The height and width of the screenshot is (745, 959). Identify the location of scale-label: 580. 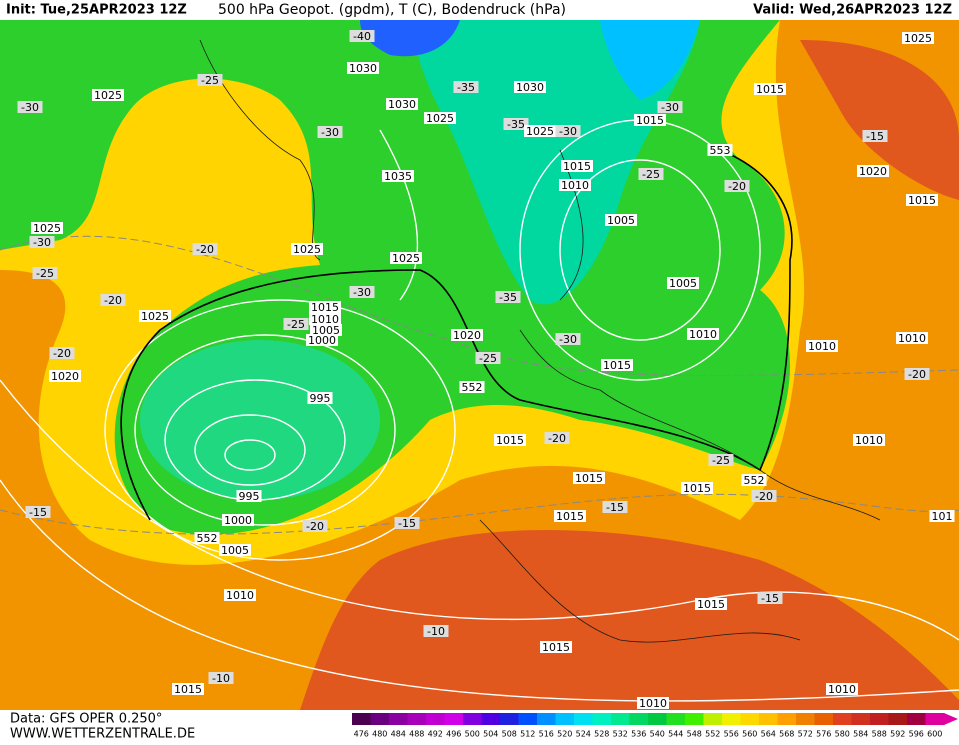
(842, 734).